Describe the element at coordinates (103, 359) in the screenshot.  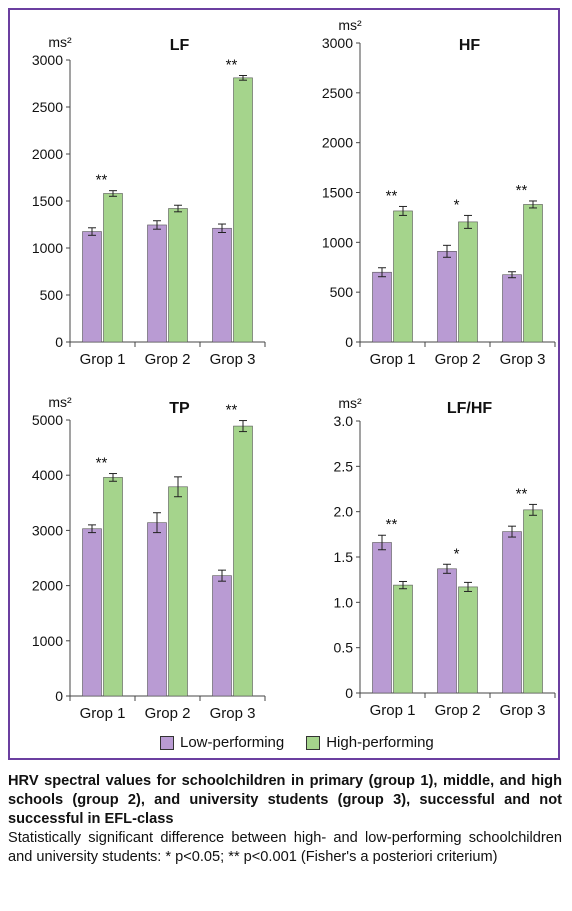
I see `panel-1-x-tick-label: Grop 1` at that location.